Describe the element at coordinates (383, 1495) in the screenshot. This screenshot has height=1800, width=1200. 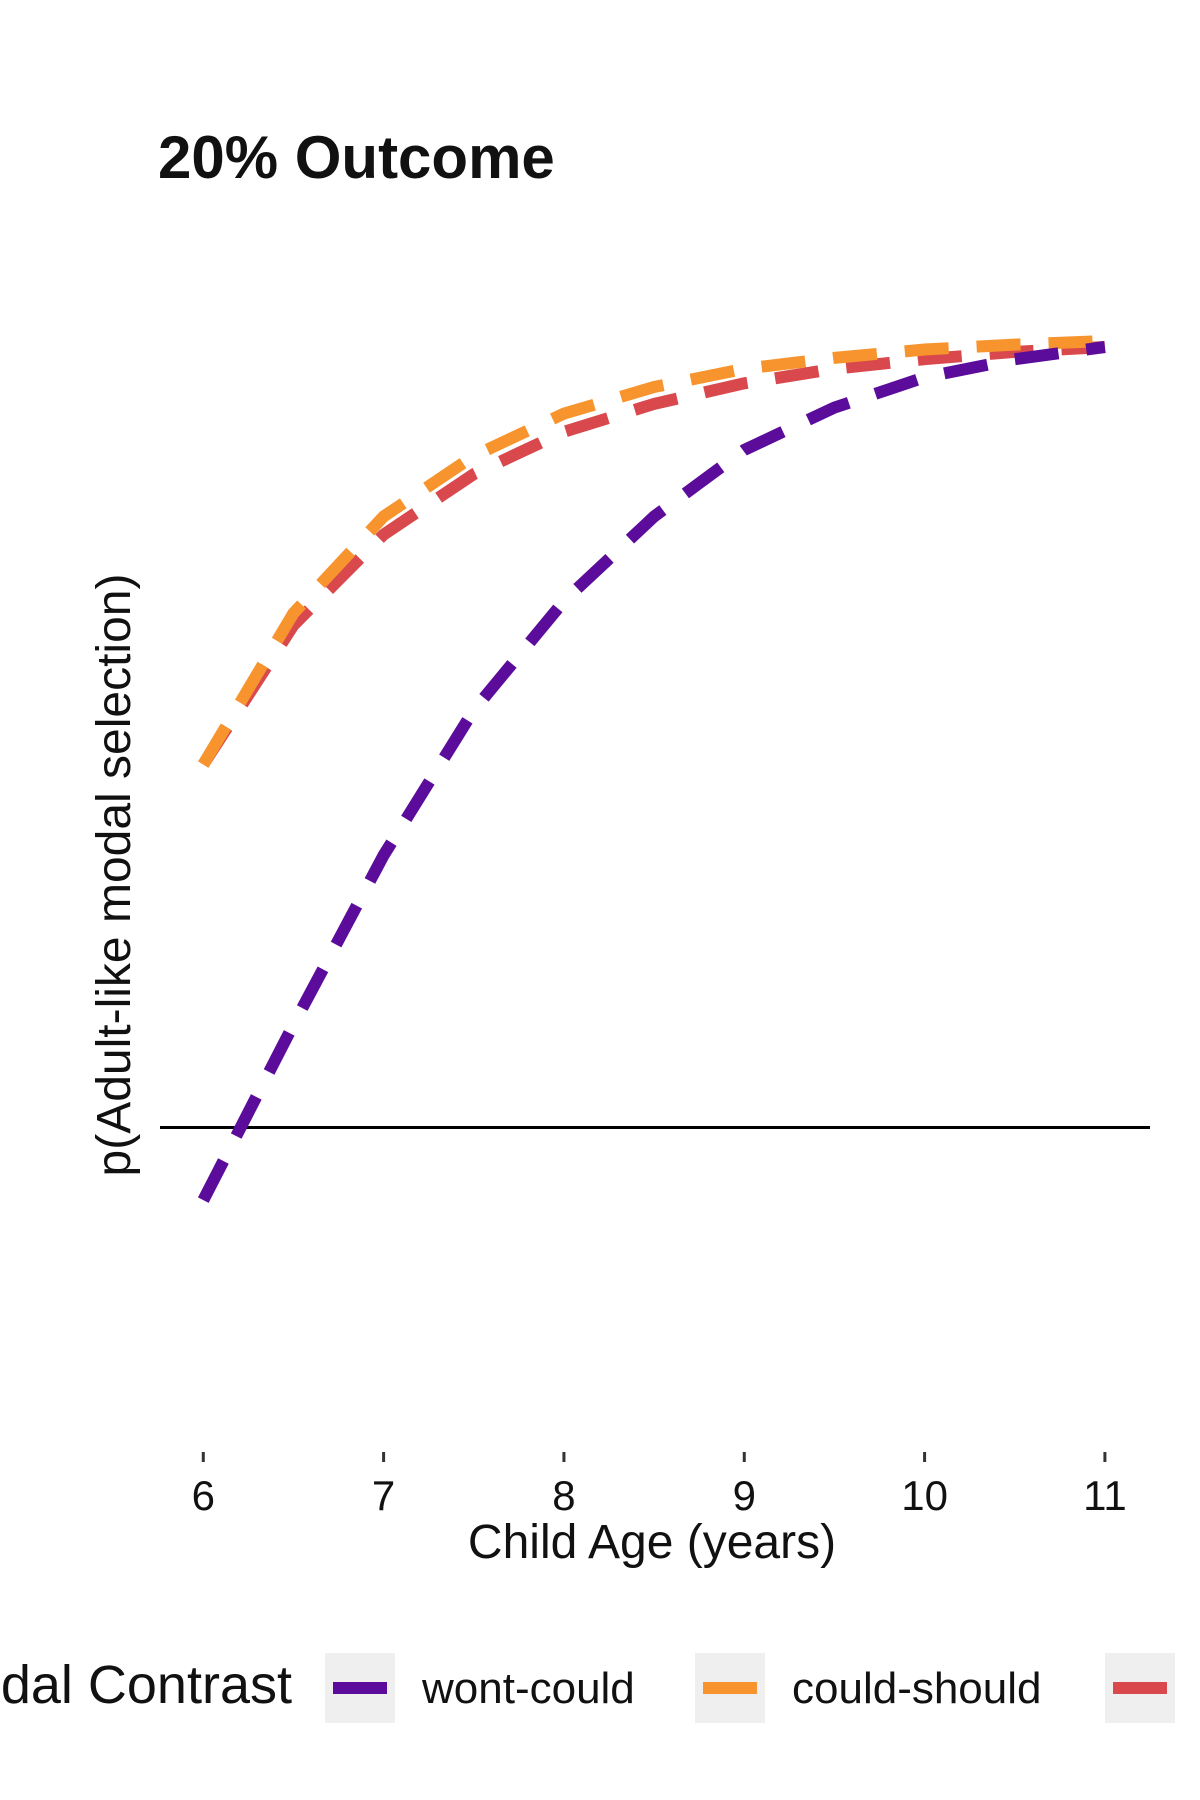
I see `x-tick-label: 7` at that location.